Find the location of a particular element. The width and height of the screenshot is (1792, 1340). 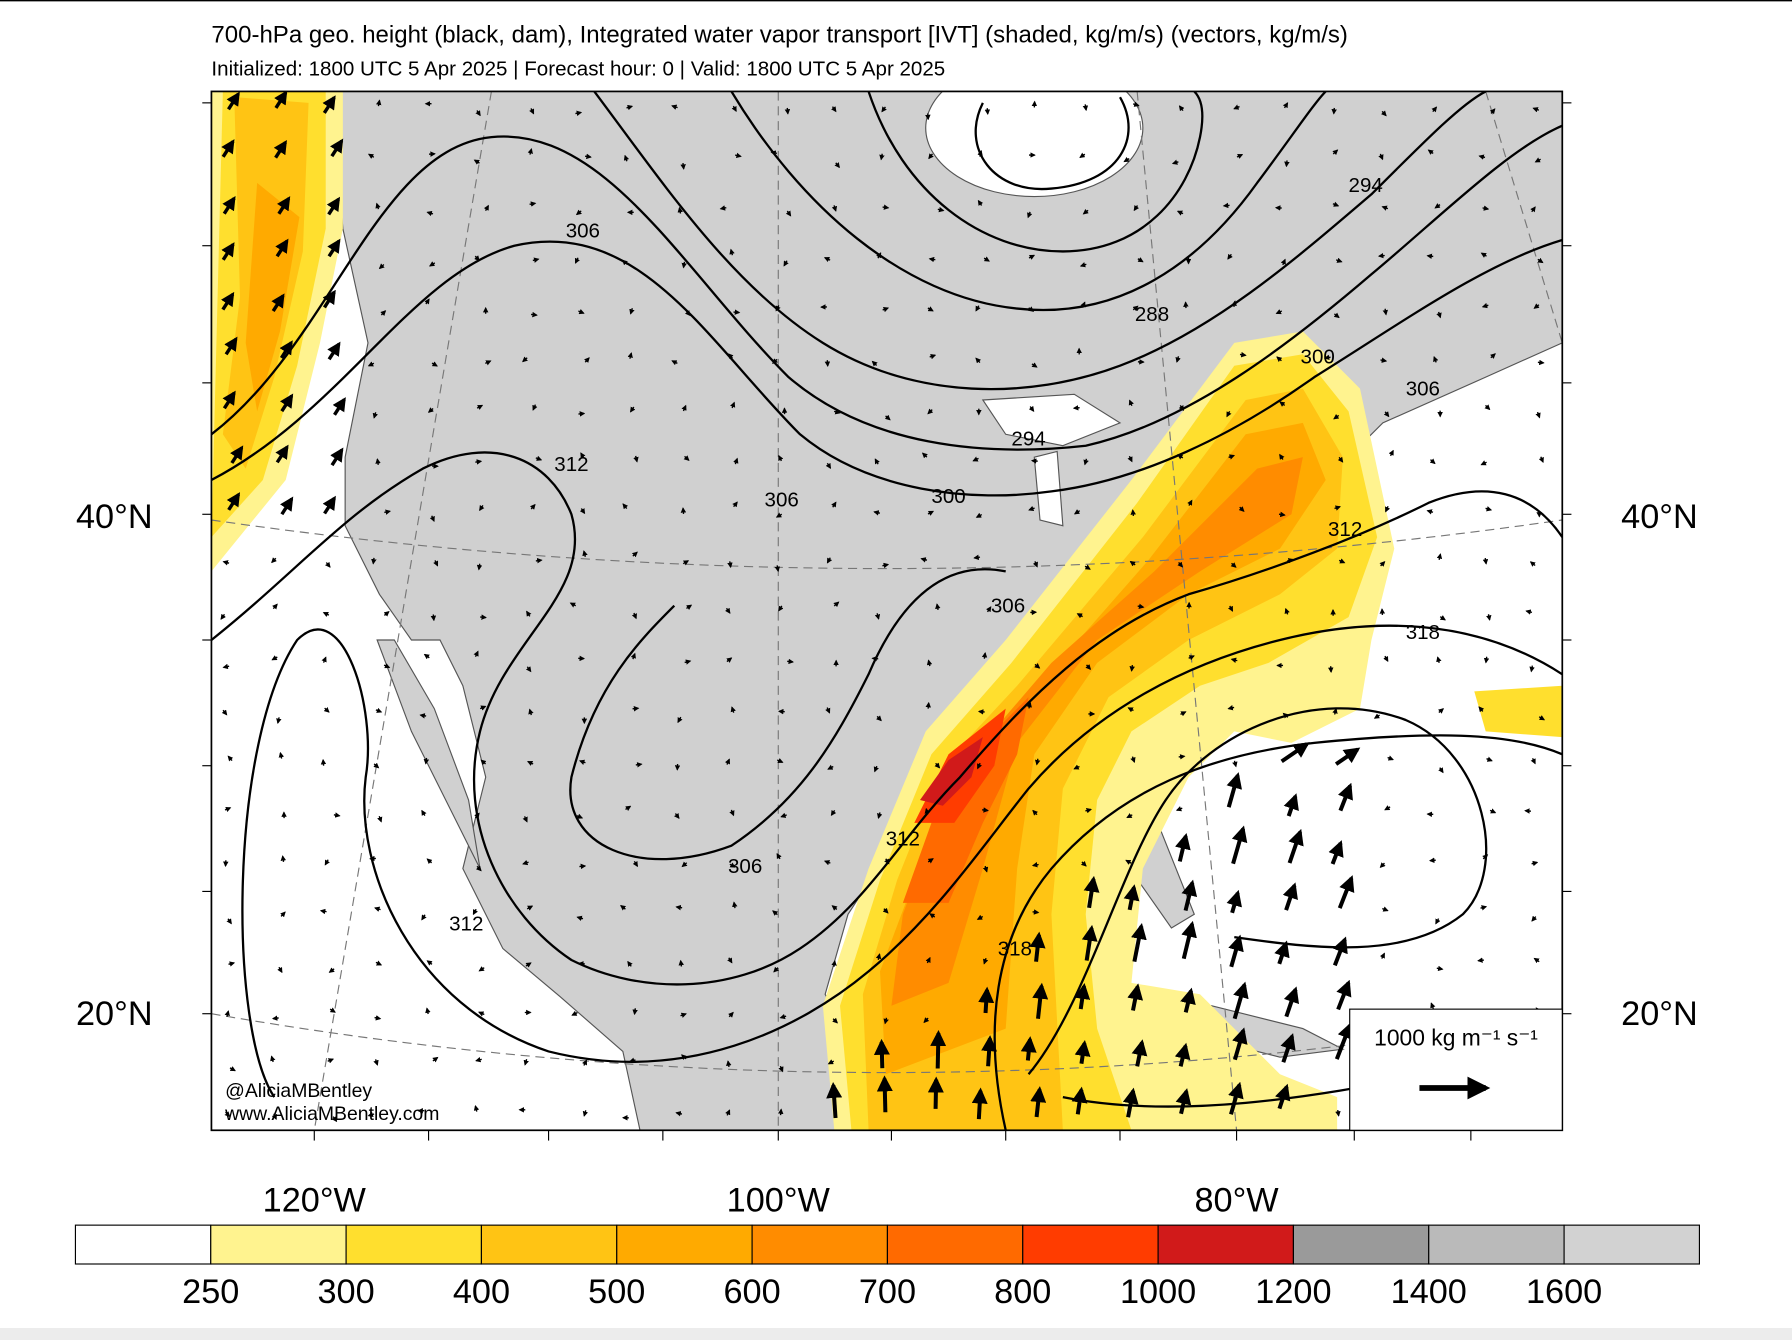

contour-label: 300 is located at coordinates (948, 496).